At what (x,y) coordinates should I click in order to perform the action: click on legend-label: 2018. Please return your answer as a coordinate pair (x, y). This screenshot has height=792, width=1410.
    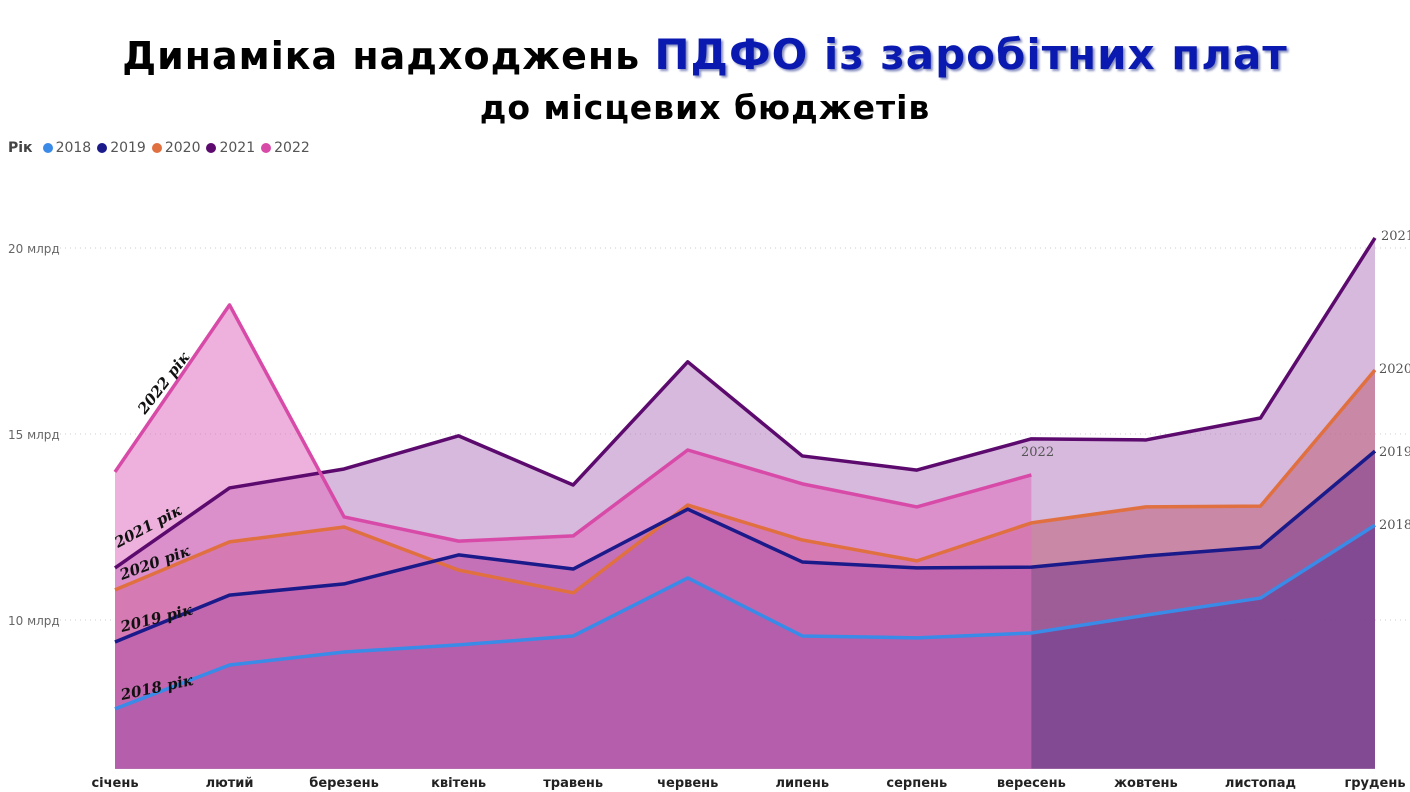
    Looking at the image, I should click on (73, 148).